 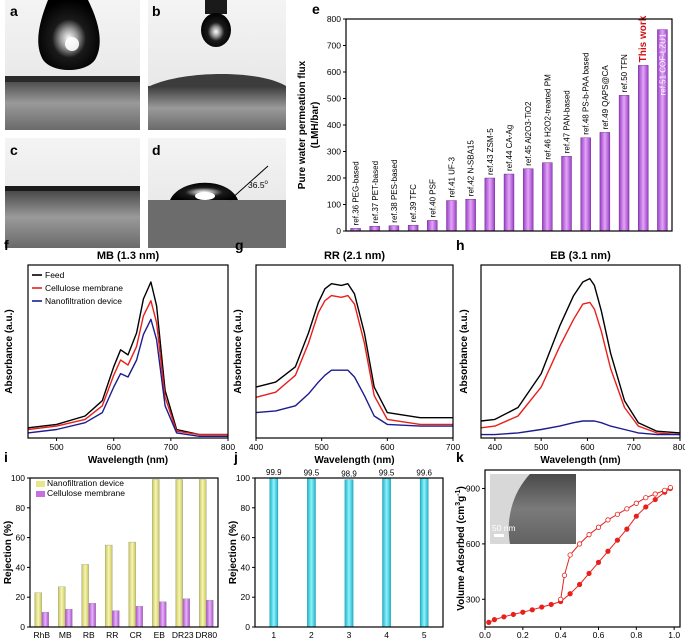 What do you see at coordinates (354, 460) in the screenshot?
I see `chart-g-xlabel: Wavelength (nm)` at bounding box center [354, 460].